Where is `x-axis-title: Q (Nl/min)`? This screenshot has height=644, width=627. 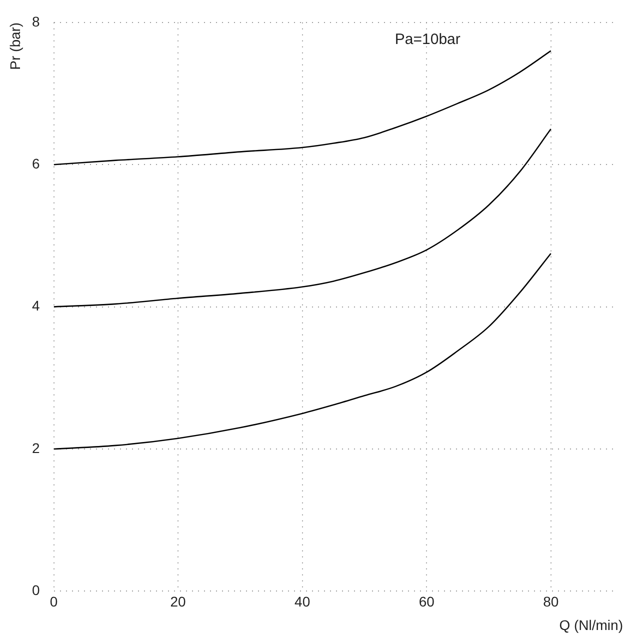 x-axis-title: Q (Nl/min) is located at coordinates (591, 625).